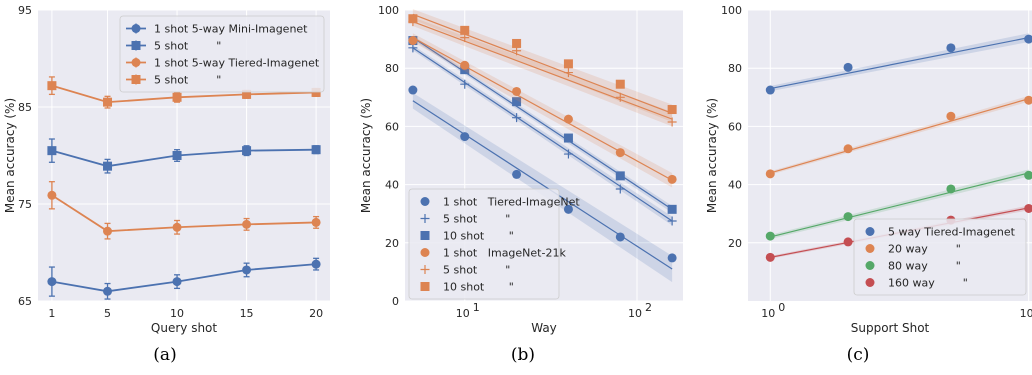 This screenshot has height=375, width=1032. Describe the element at coordinates (184, 328) in the screenshot. I see `x-axis-label: Query shot` at that location.